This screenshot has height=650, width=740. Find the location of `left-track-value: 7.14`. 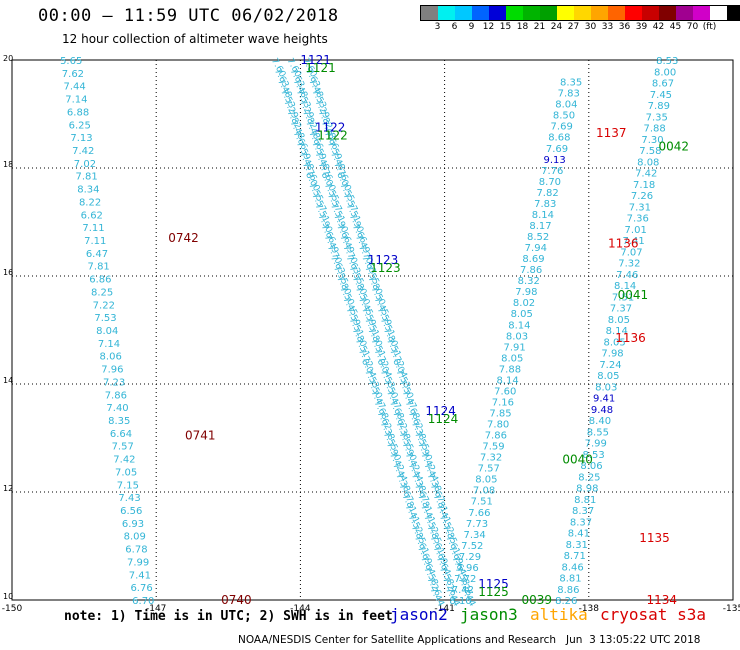

left-track-value: 7.14 is located at coordinates (76, 100).